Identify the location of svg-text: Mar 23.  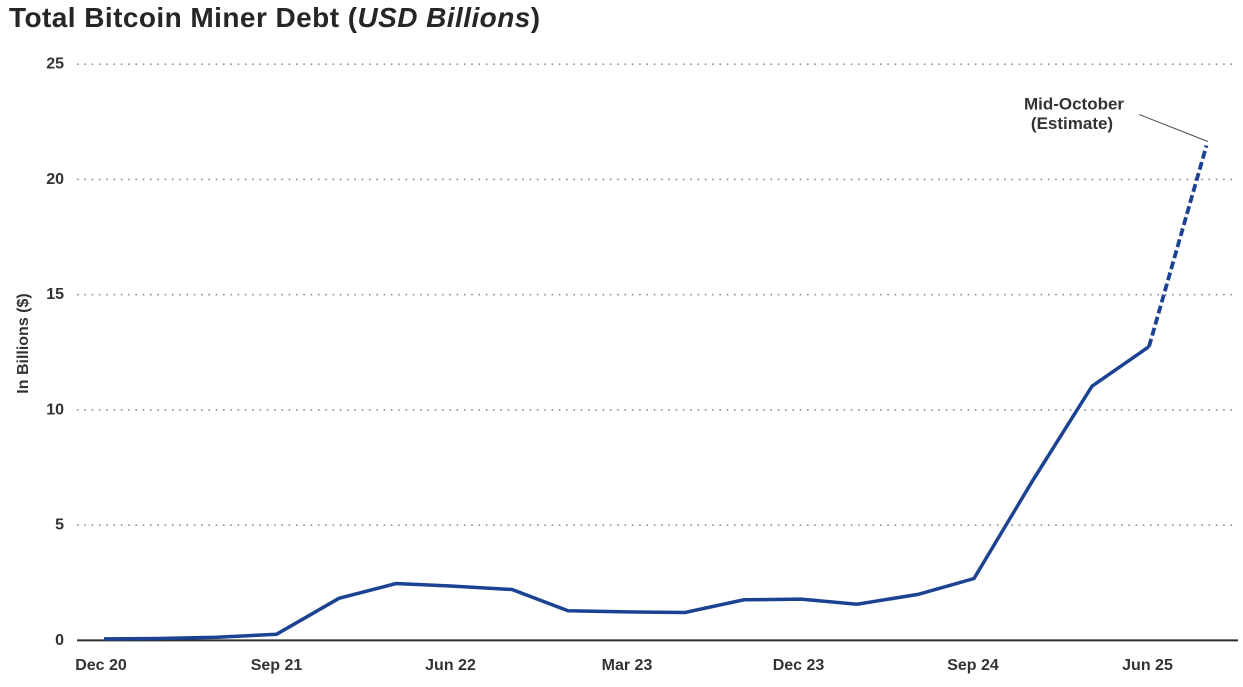
(627, 665).